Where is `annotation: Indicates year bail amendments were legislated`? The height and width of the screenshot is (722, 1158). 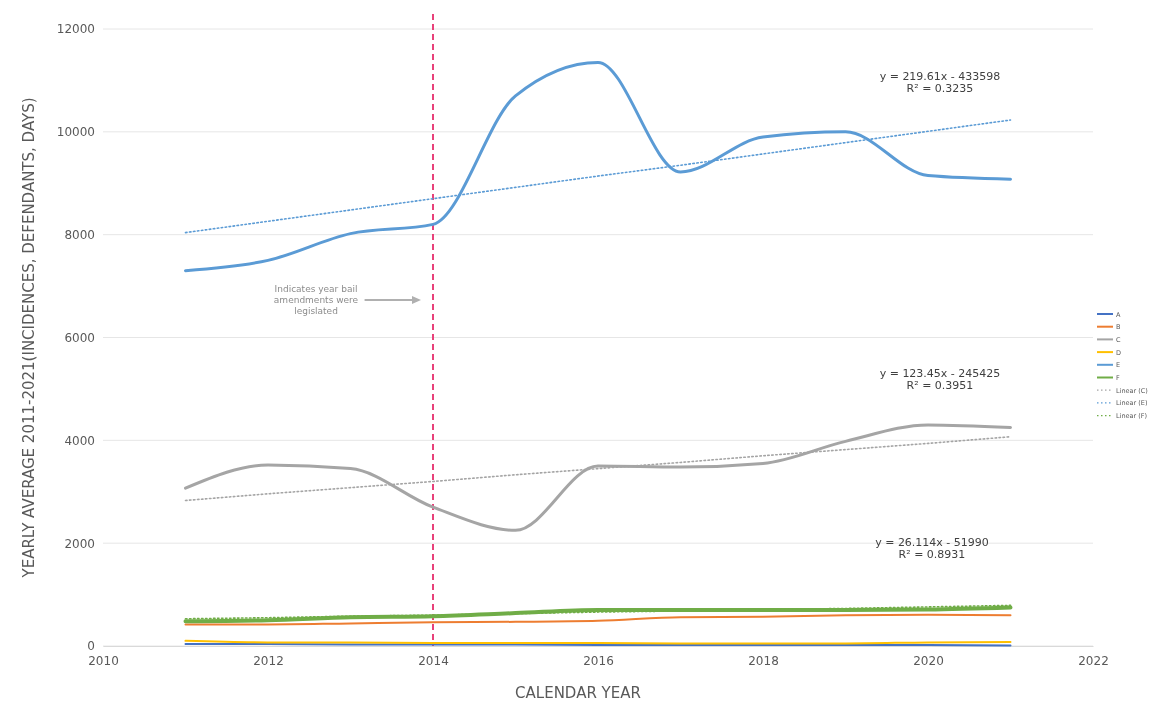 annotation: Indicates year bail amendments were legislated is located at coordinates (316, 300).